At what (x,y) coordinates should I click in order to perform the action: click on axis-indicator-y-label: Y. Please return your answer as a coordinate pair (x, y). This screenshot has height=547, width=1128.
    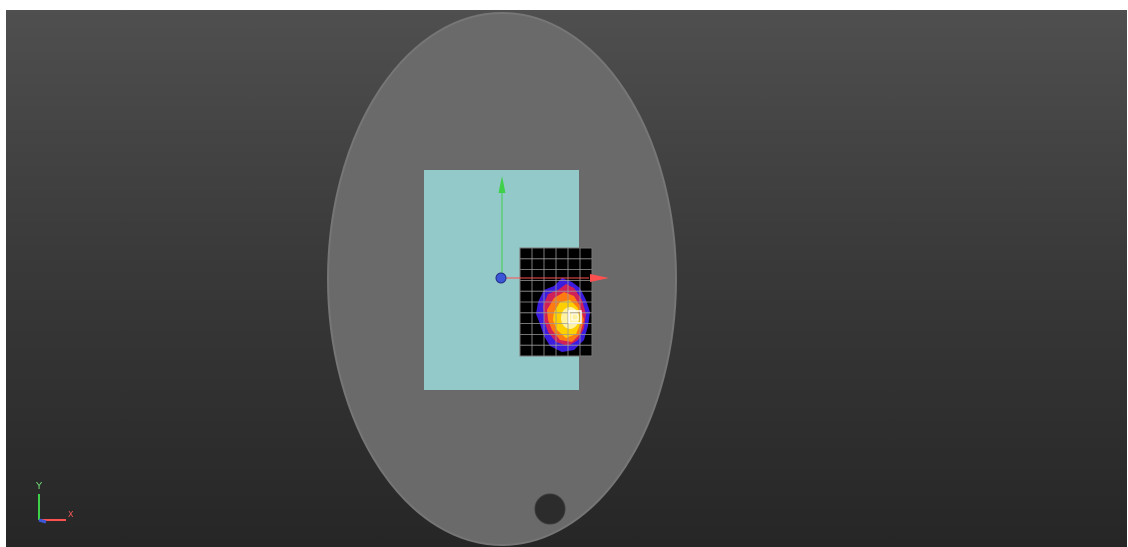
    Looking at the image, I should click on (39, 486).